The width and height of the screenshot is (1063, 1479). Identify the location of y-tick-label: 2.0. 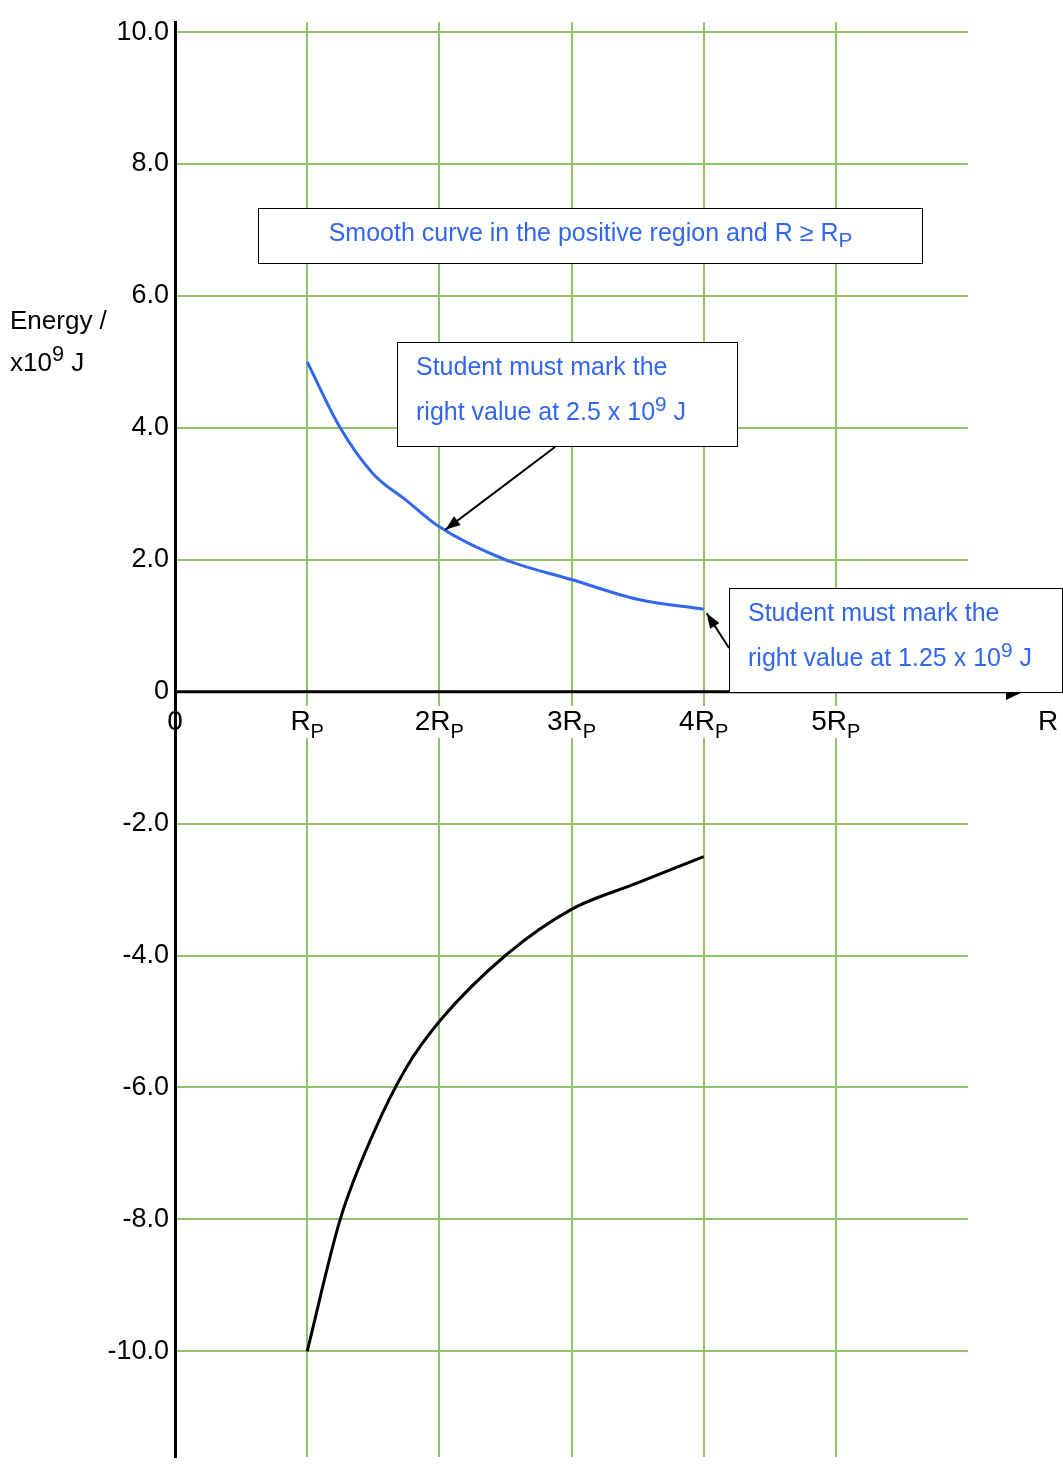
(150, 558).